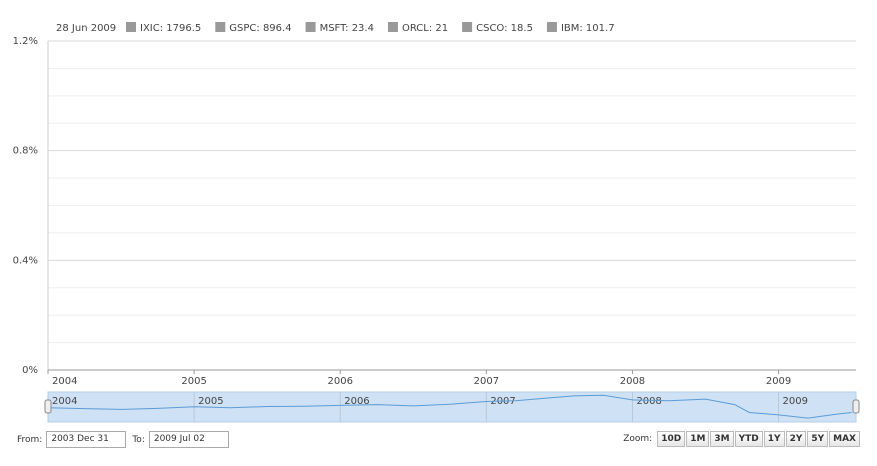  What do you see at coordinates (347, 28) in the screenshot?
I see `legend-label: MSFT: 23.4` at bounding box center [347, 28].